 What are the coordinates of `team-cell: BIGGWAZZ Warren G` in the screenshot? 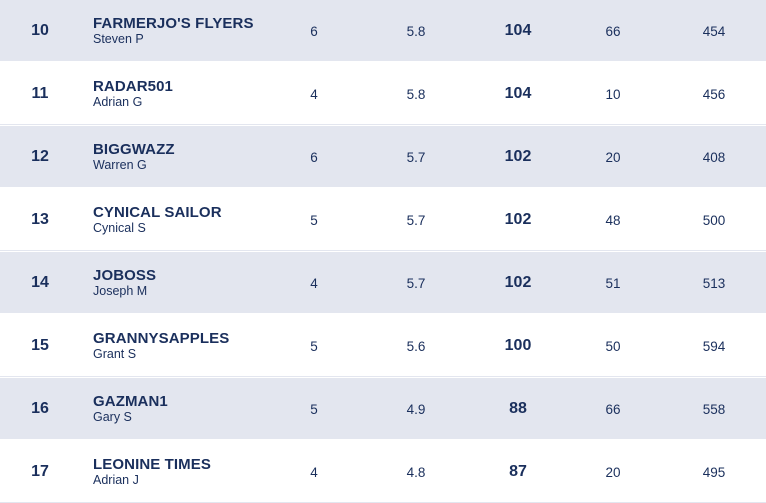 It's located at (203, 157).